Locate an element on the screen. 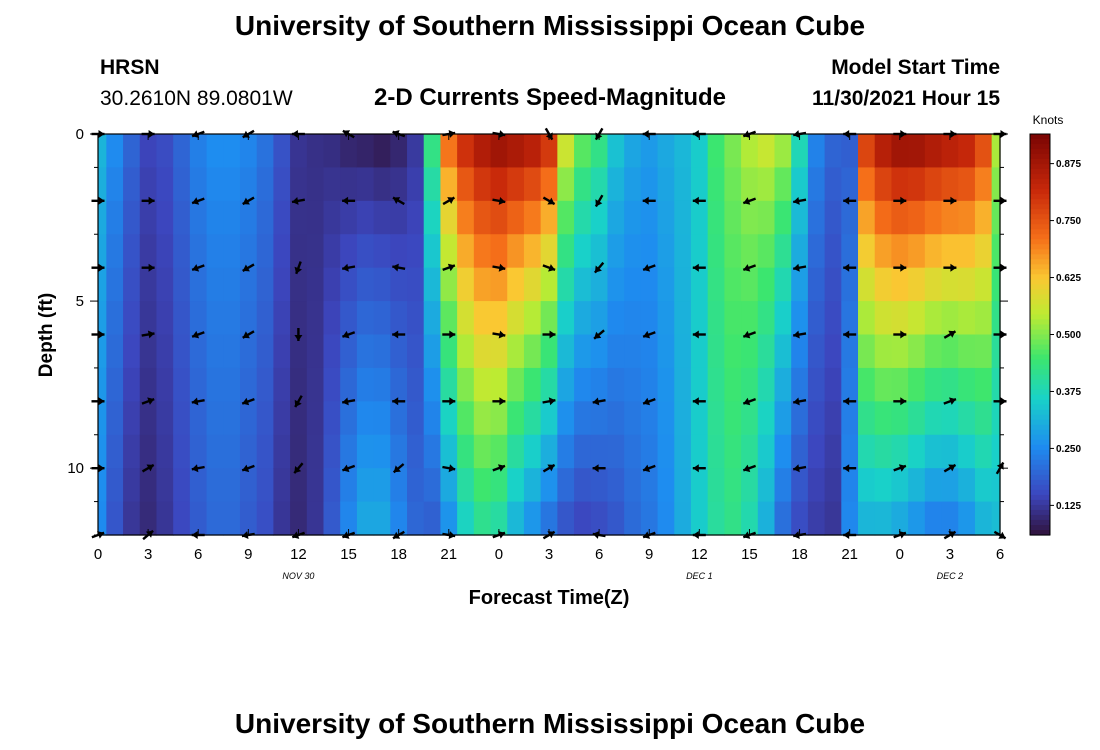 The height and width of the screenshot is (750, 1100). colorbar: 0.875 0.750 0.625 0.500 0.375 0.250 0.125 is located at coordinates (1055, 334).